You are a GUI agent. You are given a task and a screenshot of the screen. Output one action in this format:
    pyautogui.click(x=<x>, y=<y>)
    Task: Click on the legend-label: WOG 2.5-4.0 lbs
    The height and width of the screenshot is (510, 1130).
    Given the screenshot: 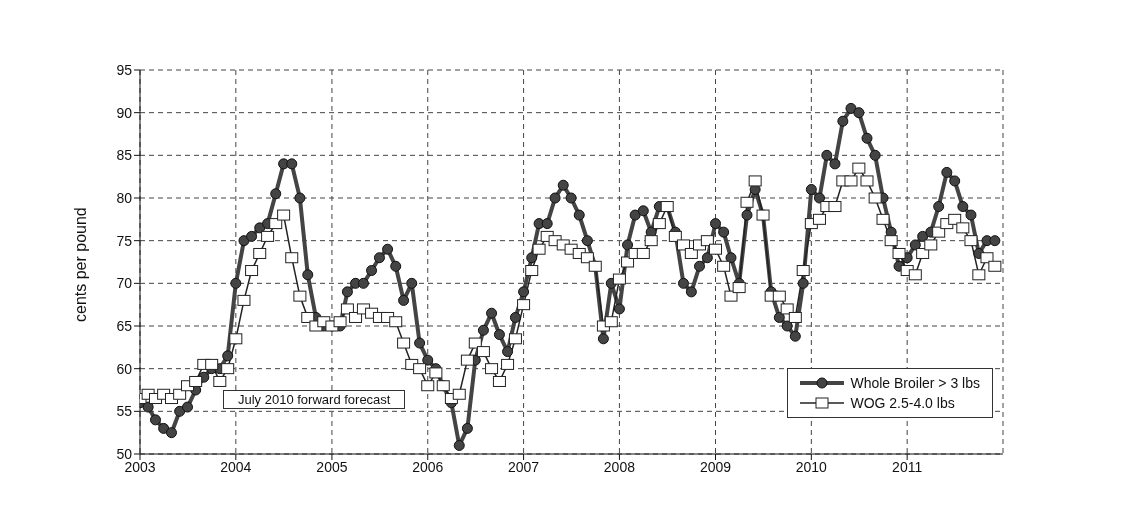 What is the action you would take?
    pyautogui.click(x=902, y=403)
    